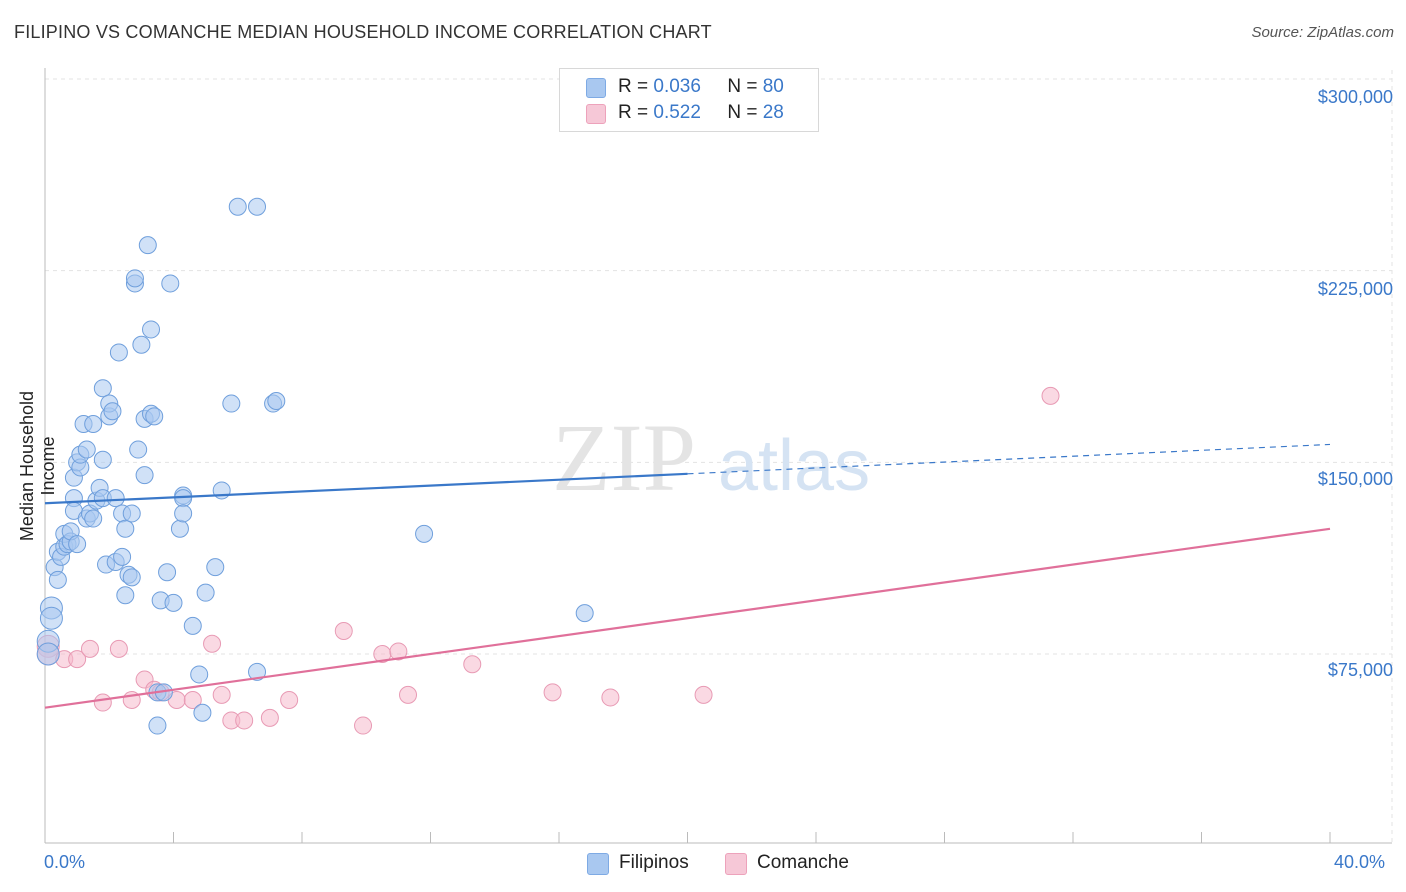 This screenshot has height=892, width=1406. I want to click on legend-n-value-comanche: 28, so click(773, 112).